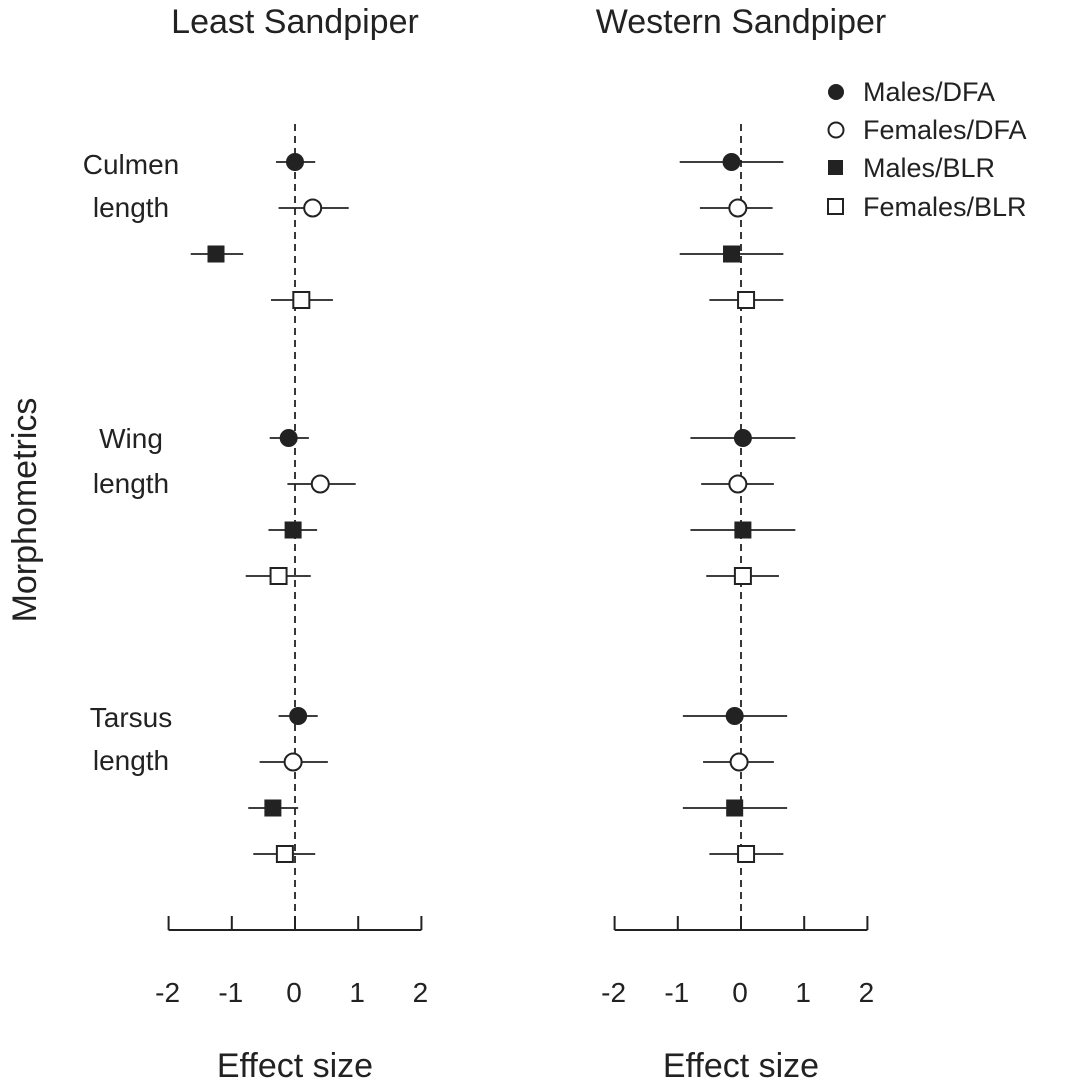  I want to click on panel-title-least: Least Sandpiper, so click(295, 22).